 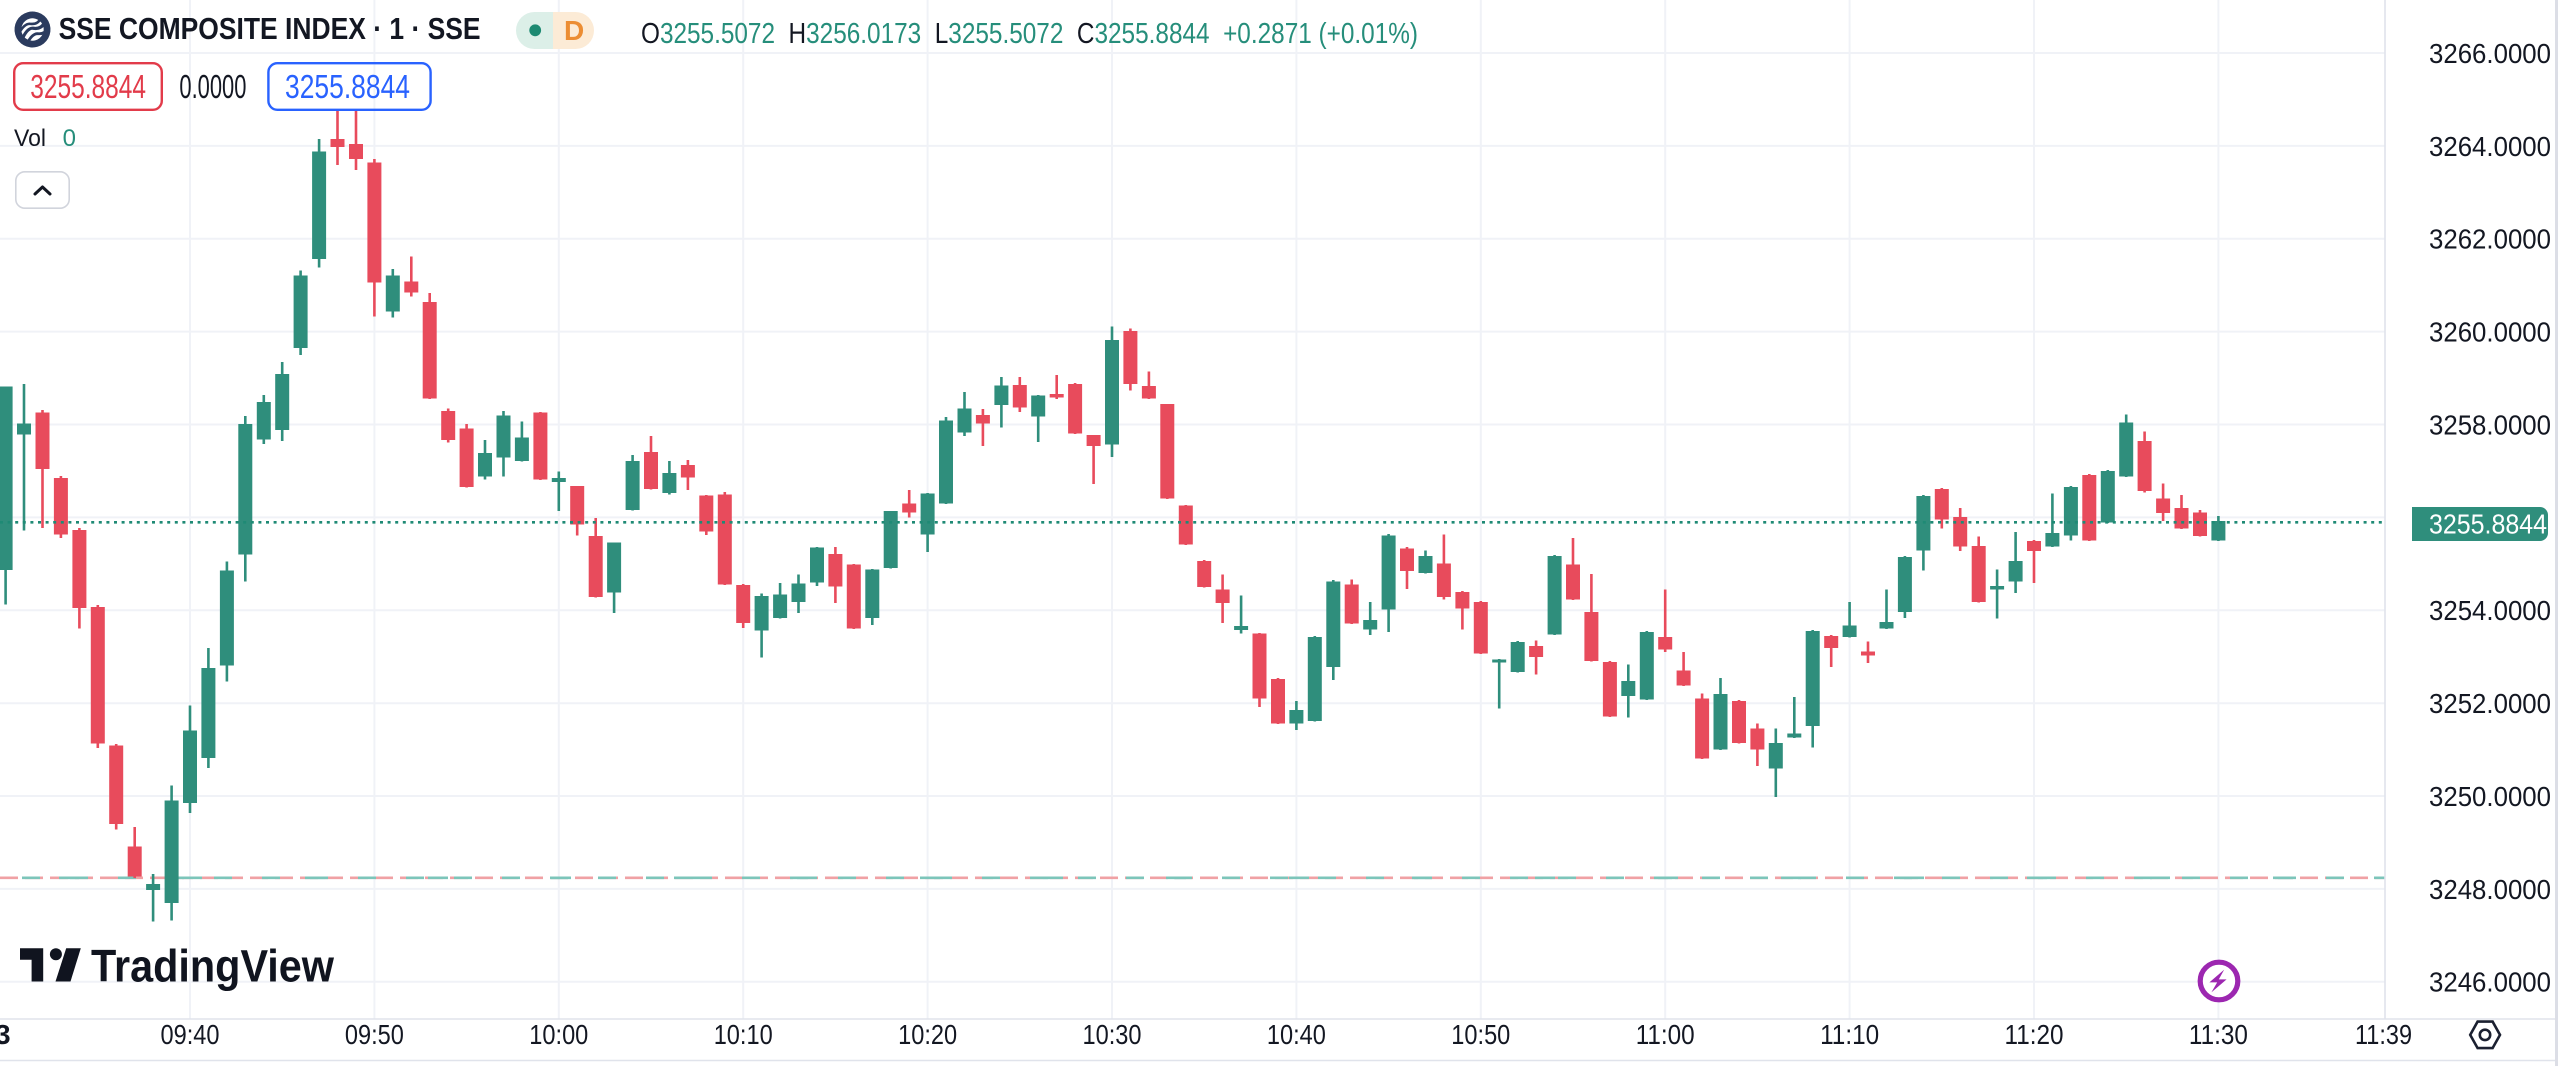 What do you see at coordinates (1665, 1034) in the screenshot?
I see `svg-text: 11:00` at bounding box center [1665, 1034].